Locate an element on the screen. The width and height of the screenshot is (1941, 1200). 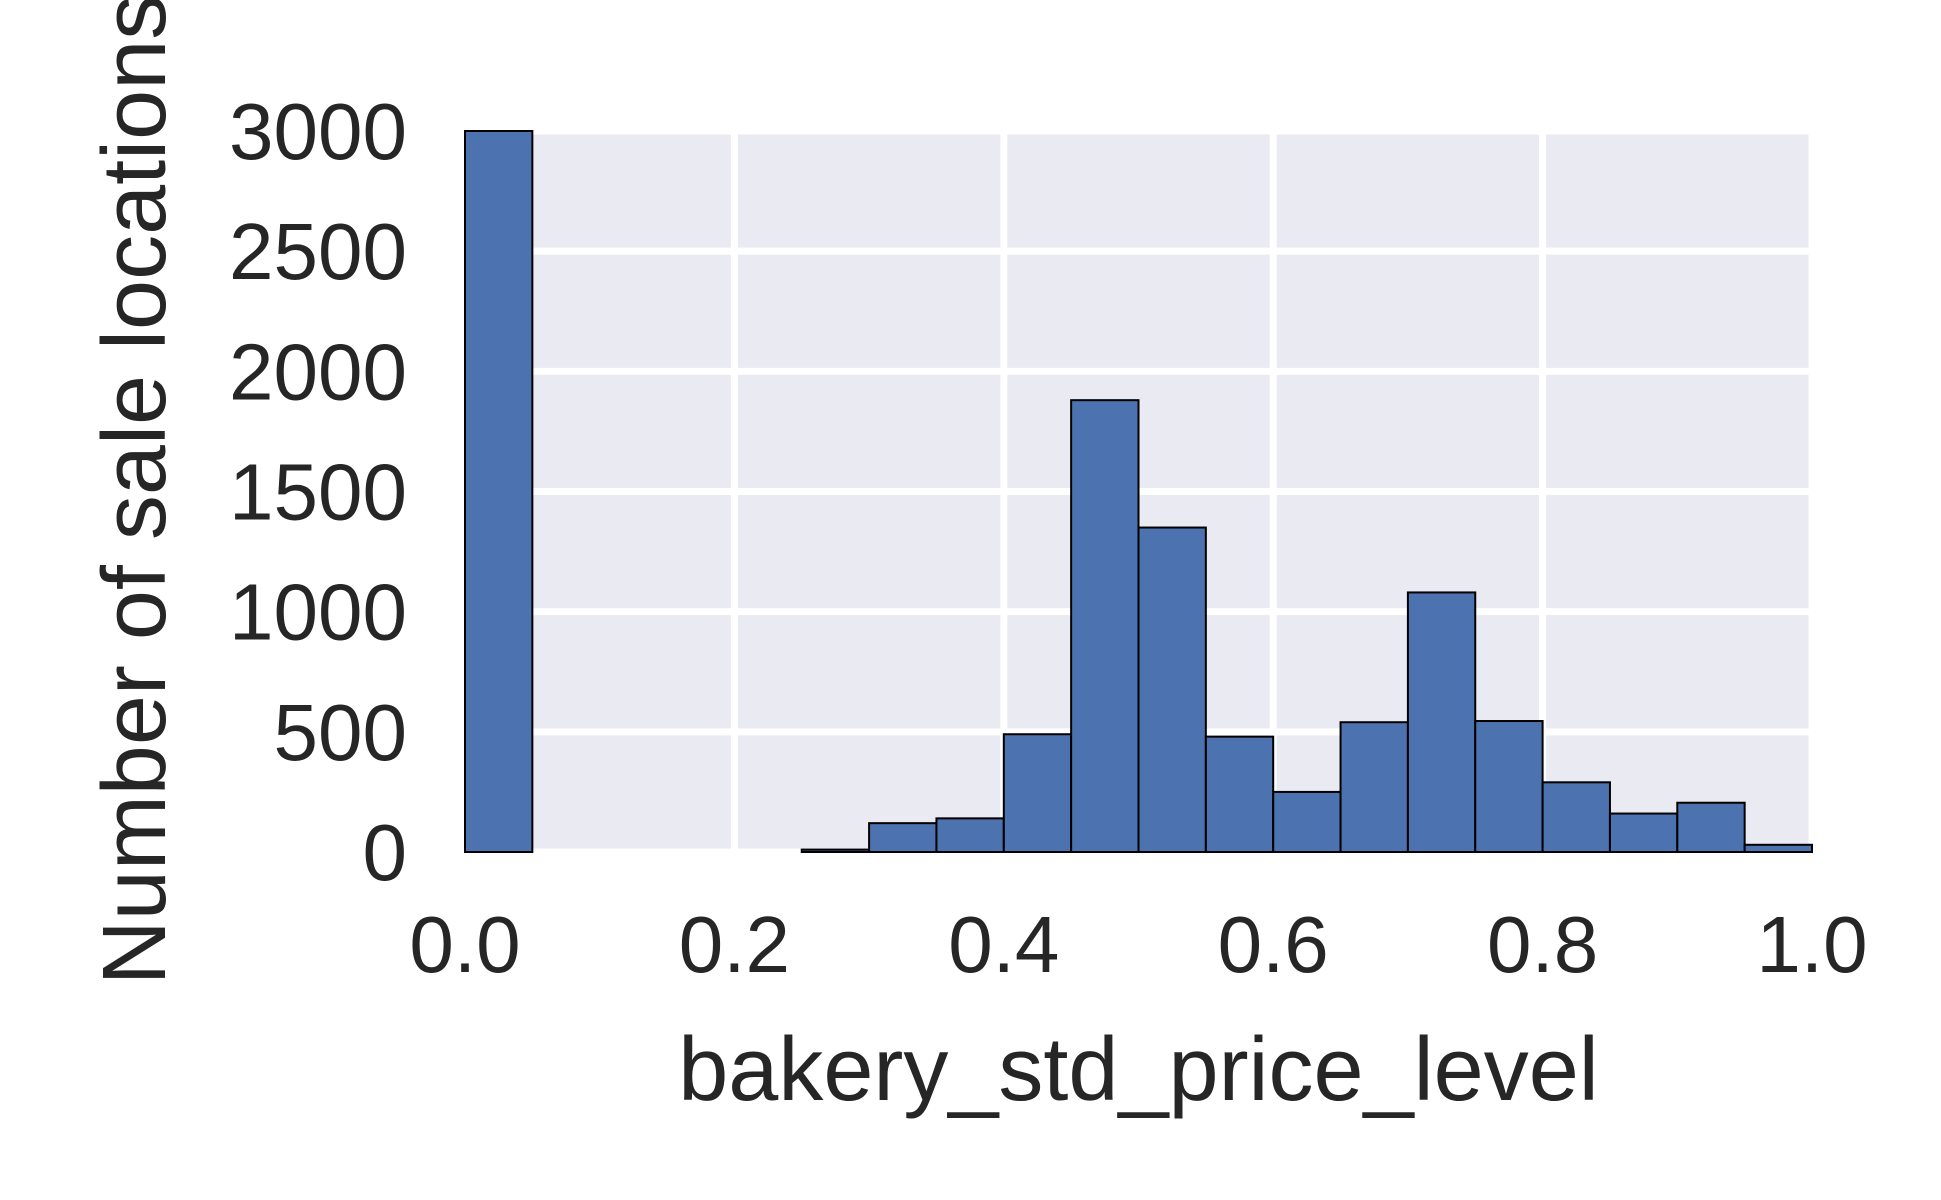
y-tick-label: 2000 is located at coordinates (318, 371).